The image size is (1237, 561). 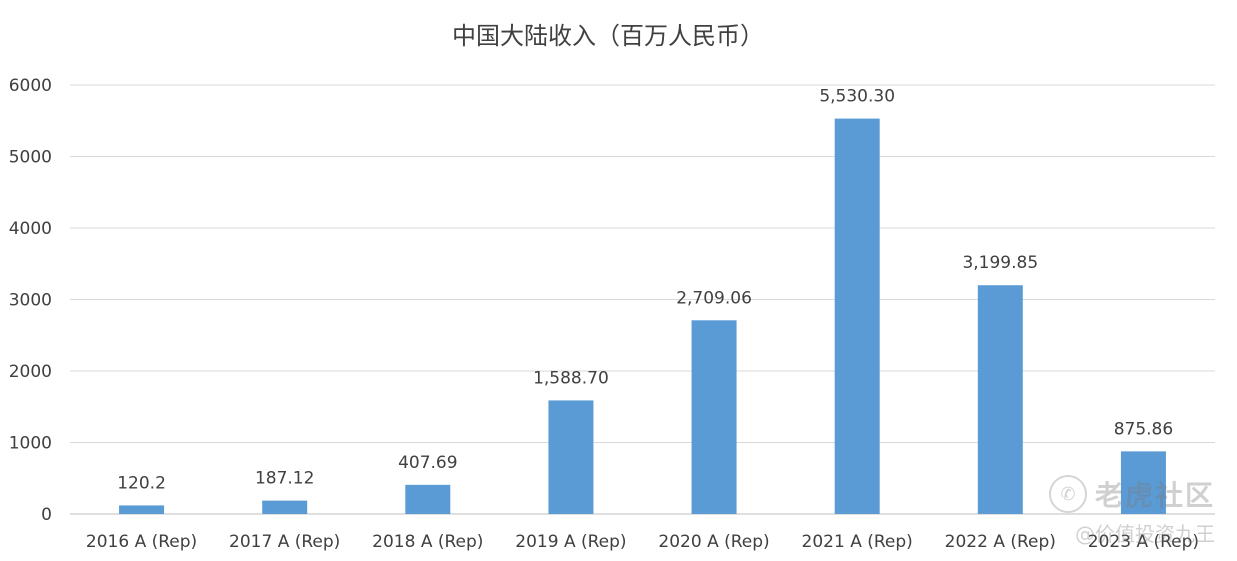 I want to click on watermark-handle: @价值投资九王, so click(x=1145, y=534).